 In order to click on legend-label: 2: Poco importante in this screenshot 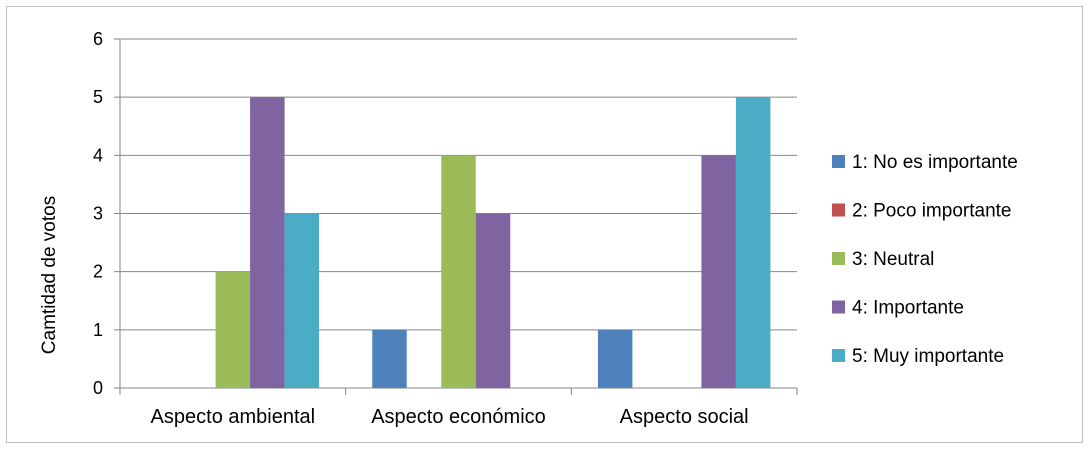, I will do `click(931, 211)`.